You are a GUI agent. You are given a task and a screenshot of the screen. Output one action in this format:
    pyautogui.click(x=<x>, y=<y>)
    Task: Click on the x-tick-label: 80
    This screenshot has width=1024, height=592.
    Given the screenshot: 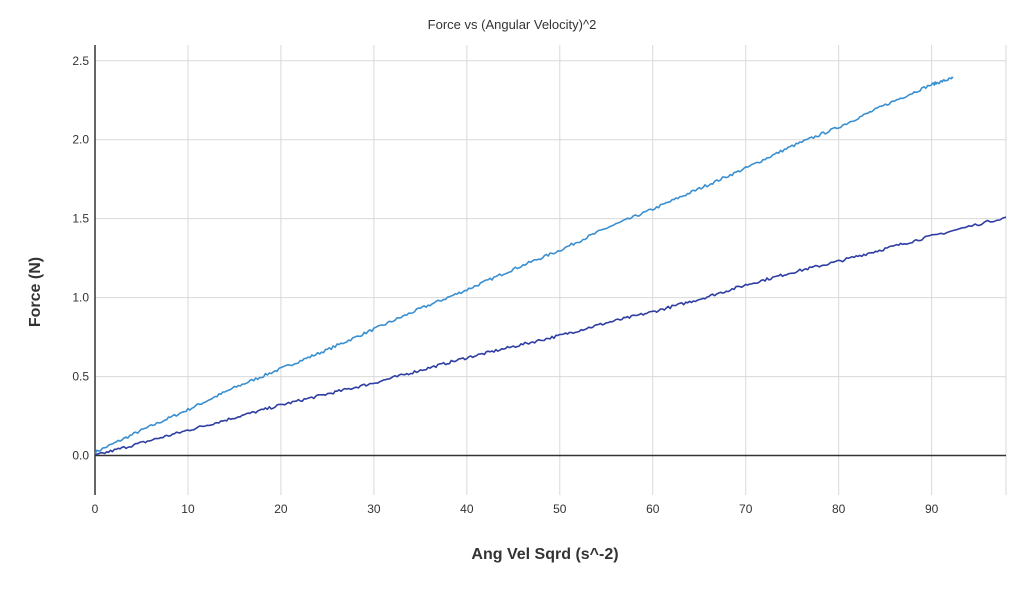 What is the action you would take?
    pyautogui.click(x=839, y=509)
    